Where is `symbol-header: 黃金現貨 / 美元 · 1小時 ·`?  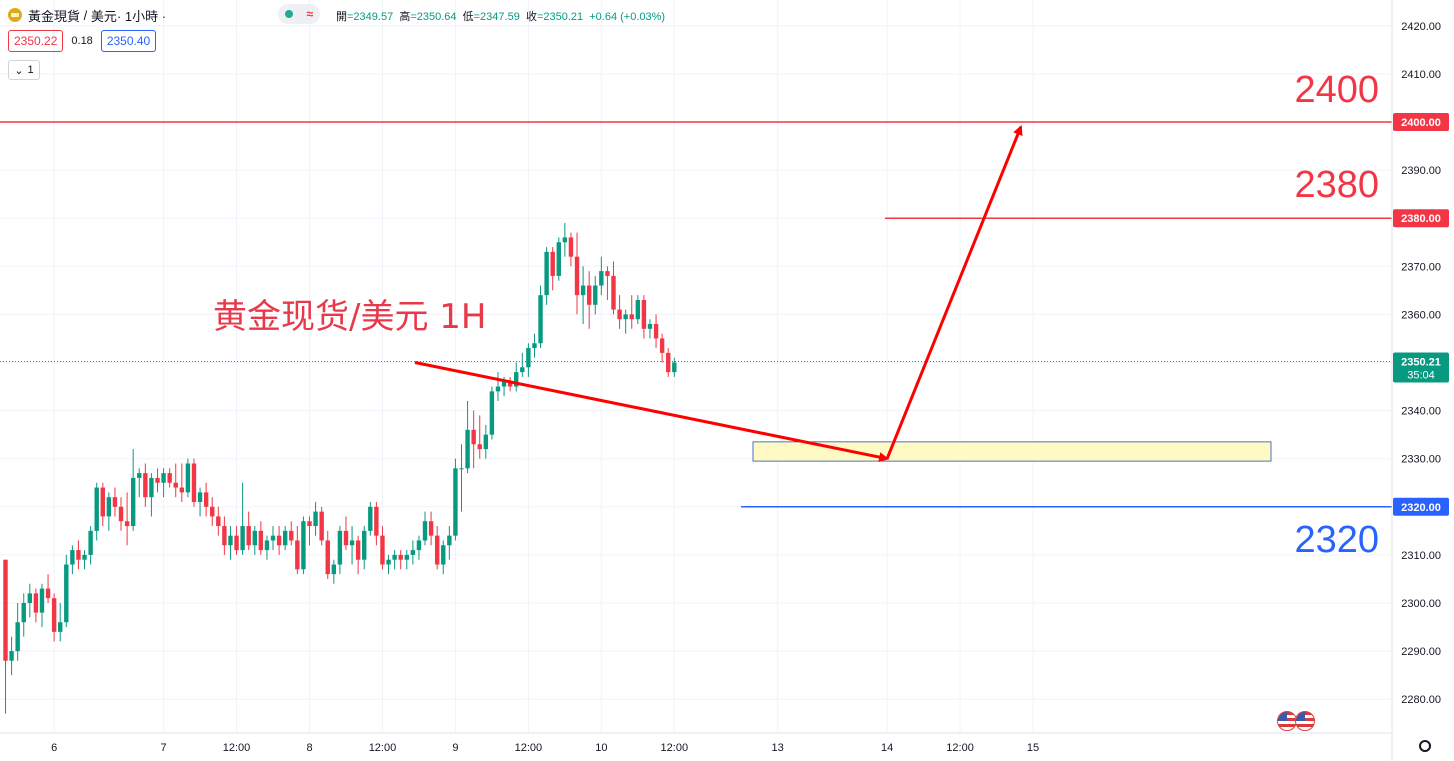 symbol-header: 黃金現貨 / 美元 · 1小時 · is located at coordinates (87, 15).